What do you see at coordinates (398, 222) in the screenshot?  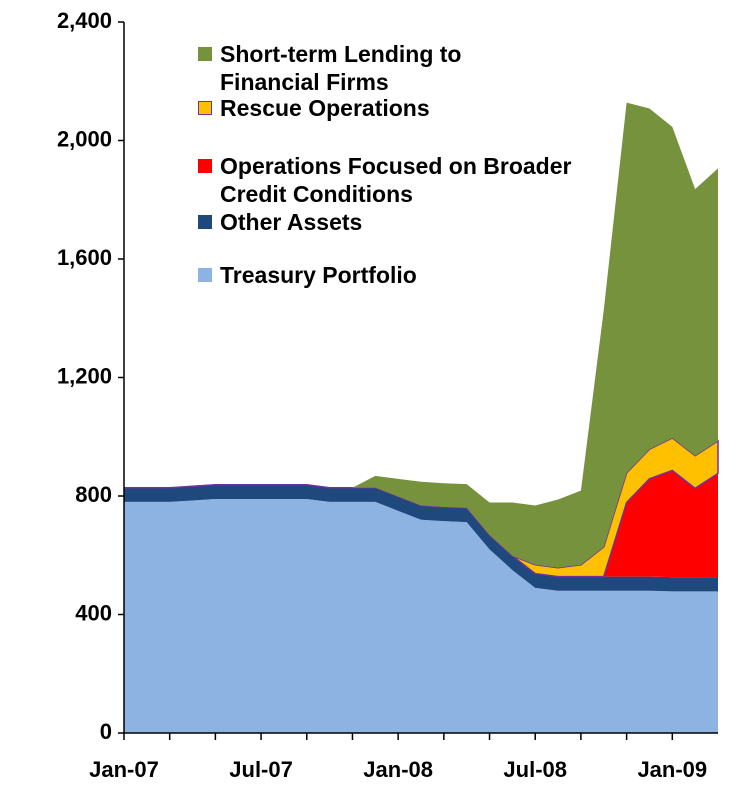 I see `legend-item: Other Assets` at bounding box center [398, 222].